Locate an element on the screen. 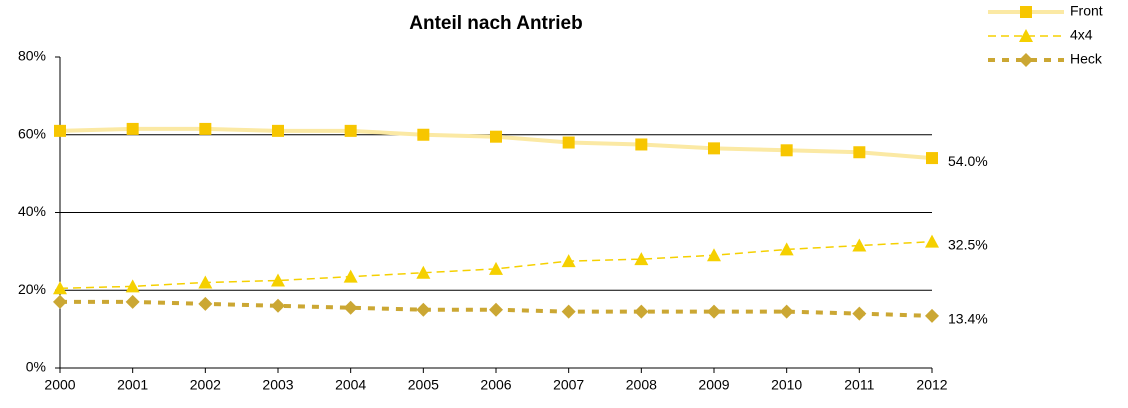 This screenshot has width=1128, height=408. x-tick-label: 2001 is located at coordinates (132, 385).